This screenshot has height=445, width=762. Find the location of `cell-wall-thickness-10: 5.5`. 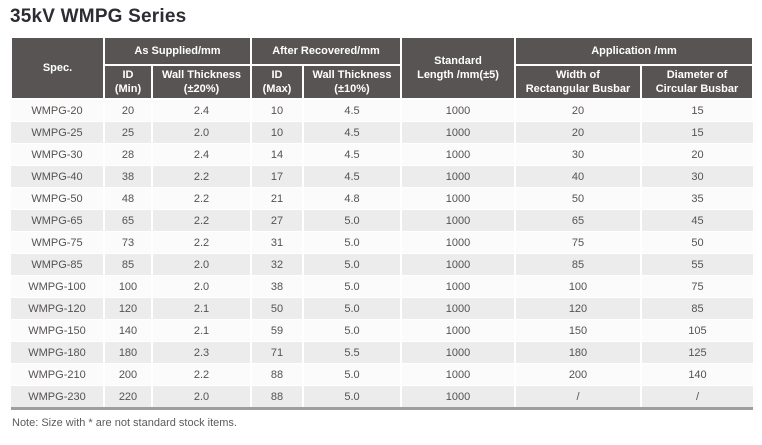

cell-wall-thickness-10: 5.5 is located at coordinates (351, 352).